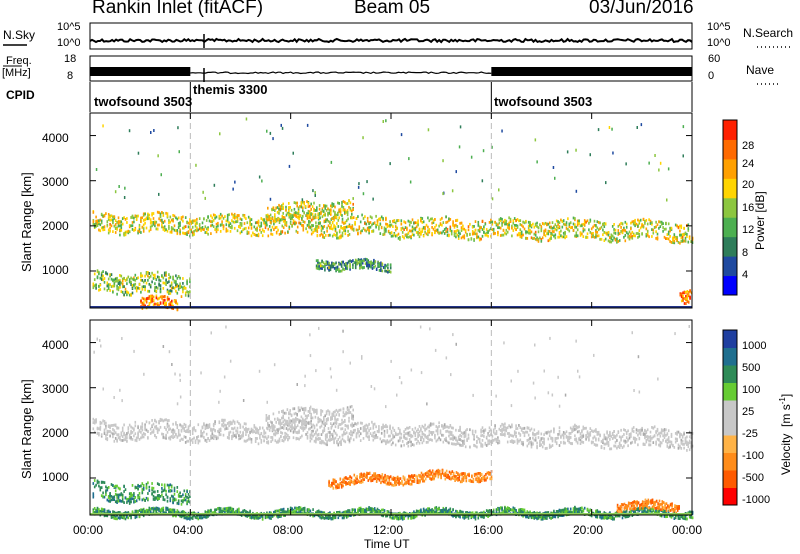  Describe the element at coordinates (751, 368) in the screenshot. I see `vel-cbar-tick-500: 500` at that location.